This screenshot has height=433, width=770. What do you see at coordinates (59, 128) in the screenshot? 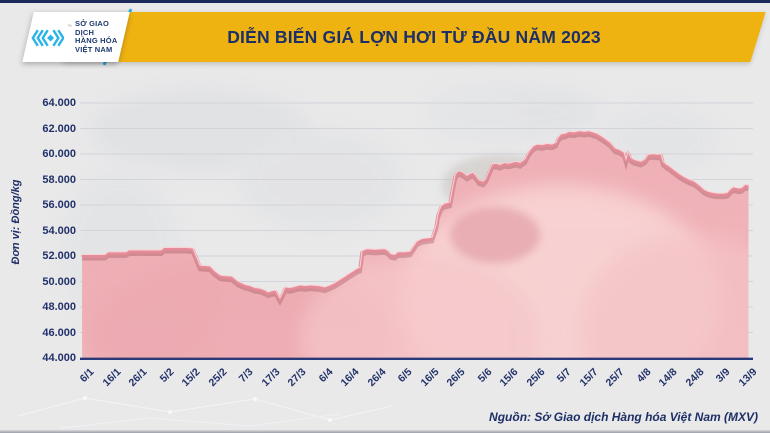
I see `y-axis-tick-label: 62.000` at bounding box center [59, 128].